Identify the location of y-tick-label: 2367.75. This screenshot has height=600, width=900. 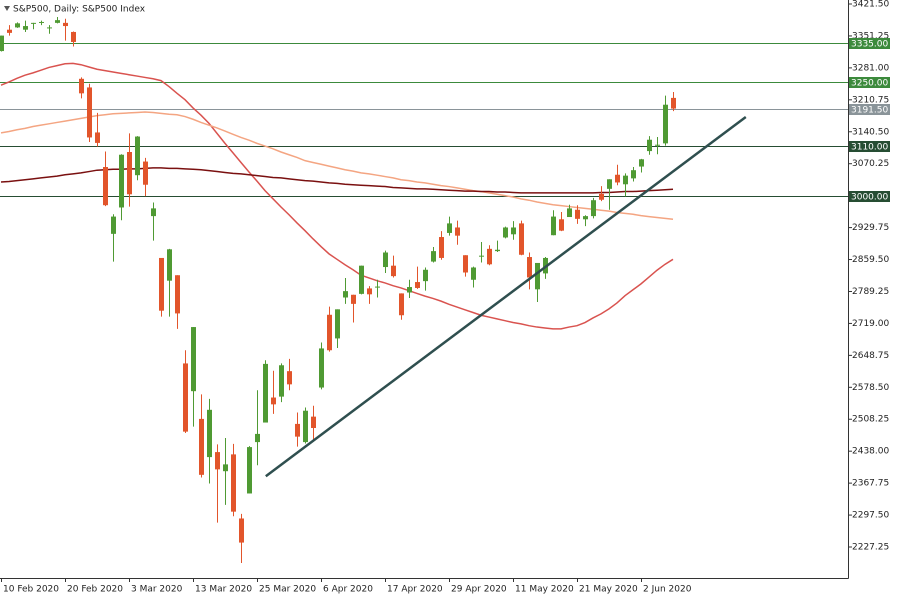
(870, 484).